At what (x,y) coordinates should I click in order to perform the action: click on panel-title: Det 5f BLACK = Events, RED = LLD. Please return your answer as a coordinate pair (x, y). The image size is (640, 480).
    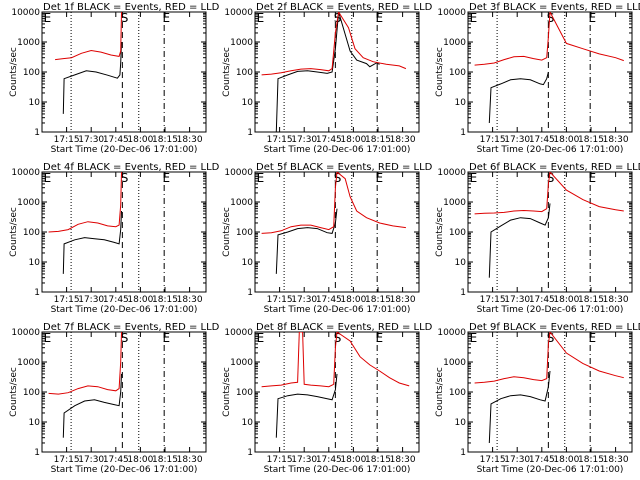
    Looking at the image, I should click on (344, 167).